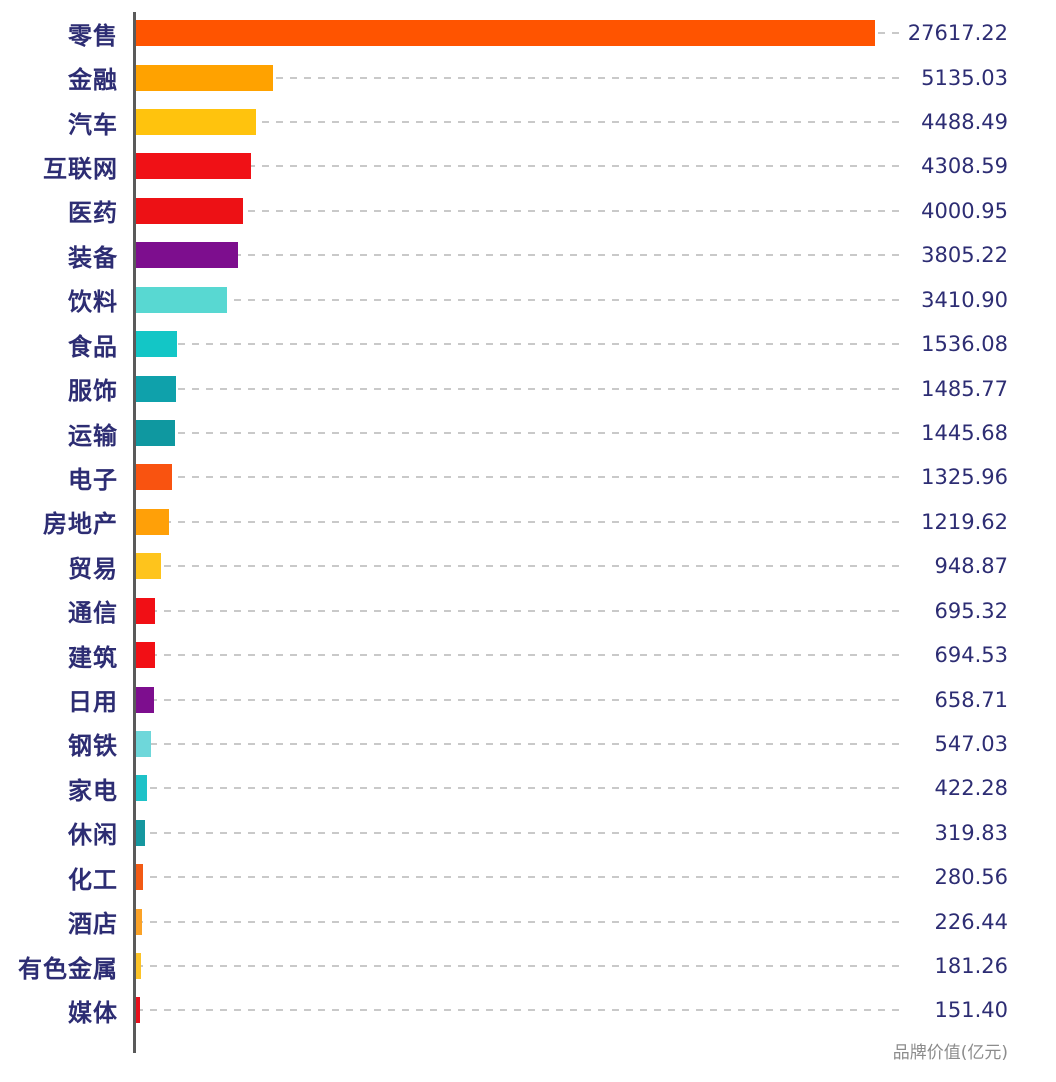  What do you see at coordinates (971, 610) in the screenshot?
I see `value-label: 695.32` at bounding box center [971, 610].